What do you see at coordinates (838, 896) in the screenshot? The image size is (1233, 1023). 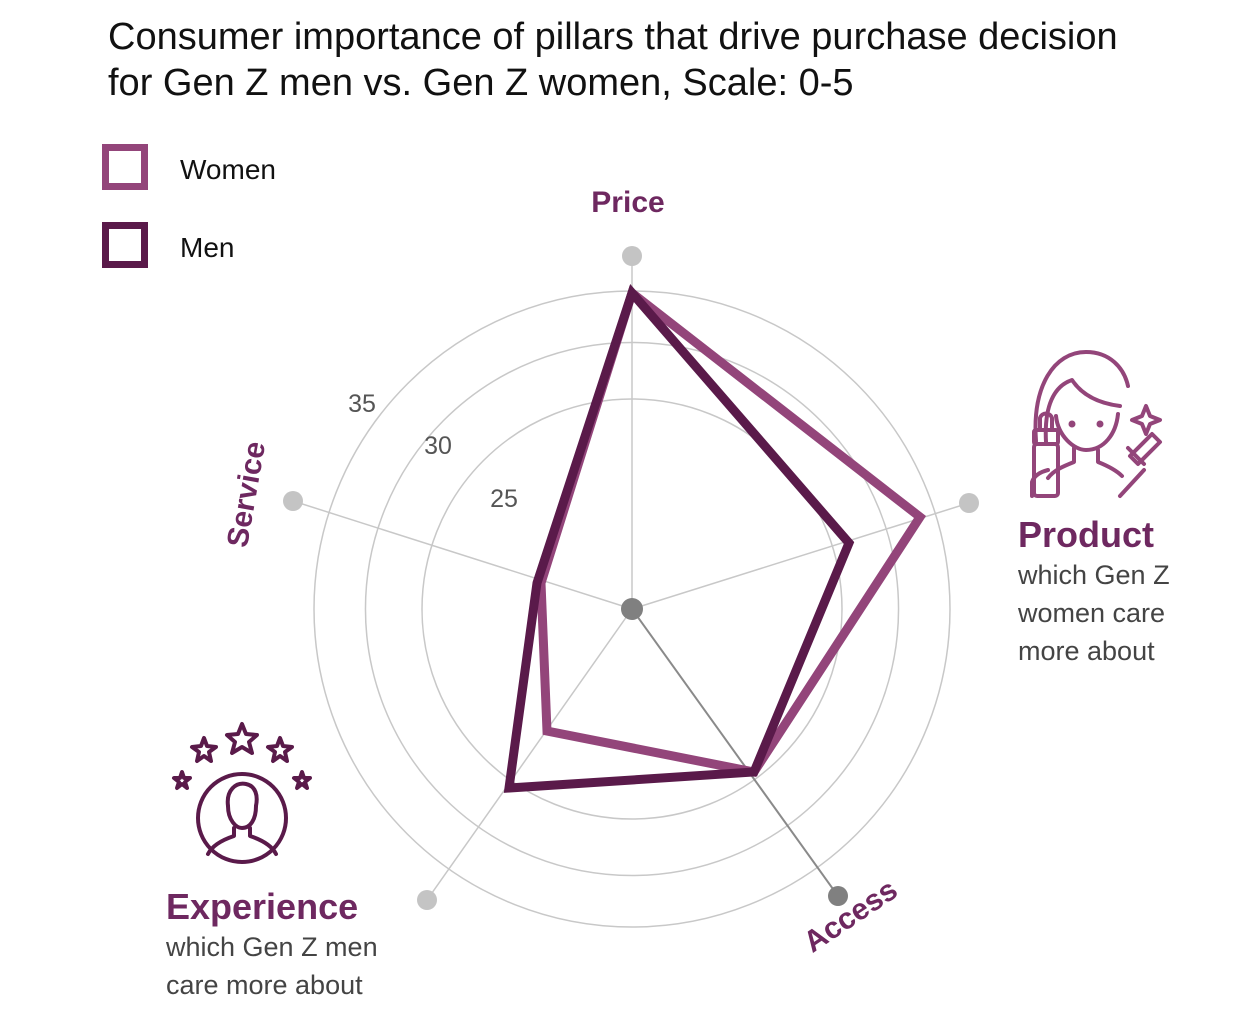 I see `axis-end-dot-access` at bounding box center [838, 896].